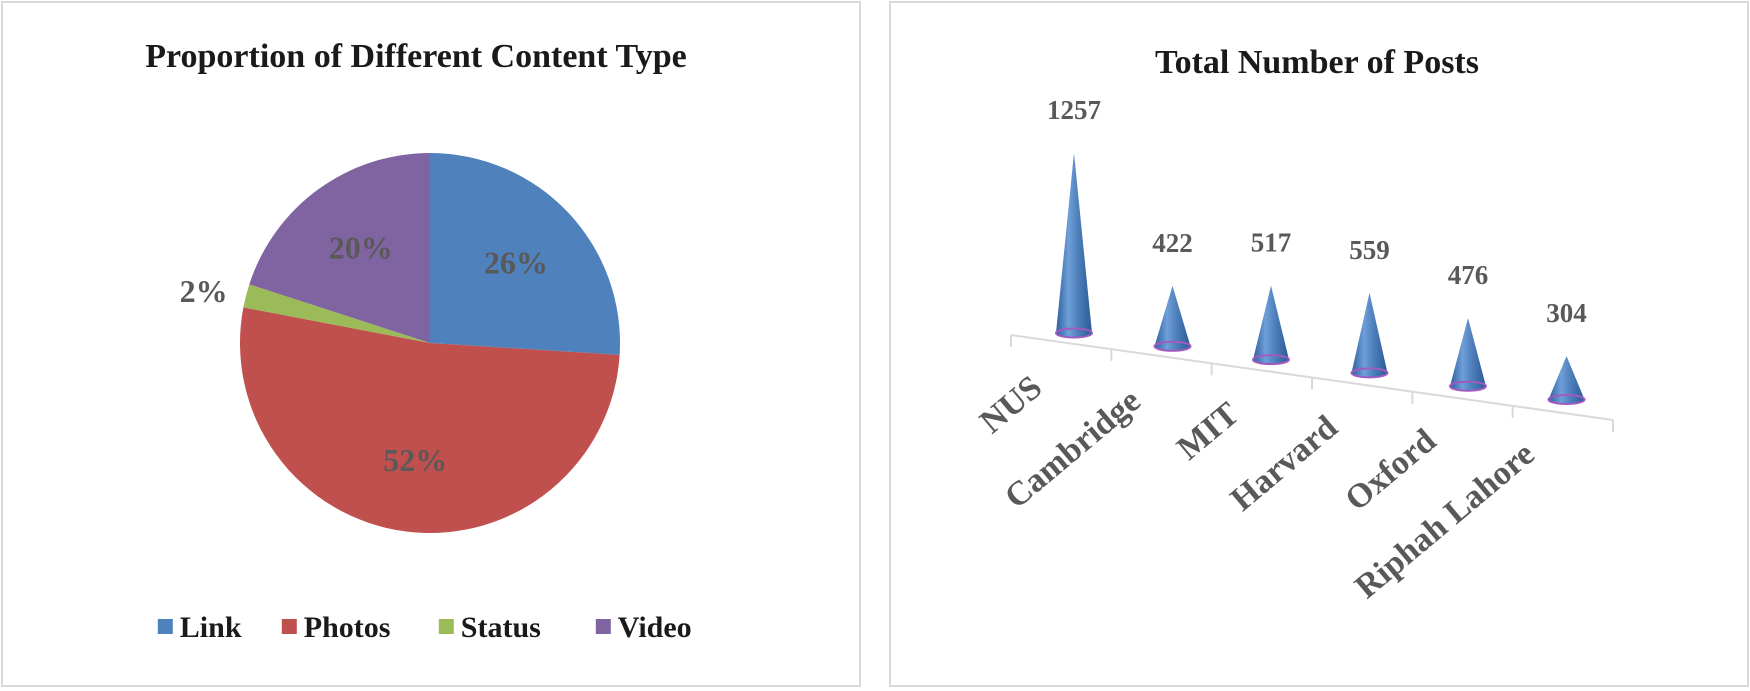  Describe the element at coordinates (336, 313) in the screenshot. I see `pie-slice-status` at that location.